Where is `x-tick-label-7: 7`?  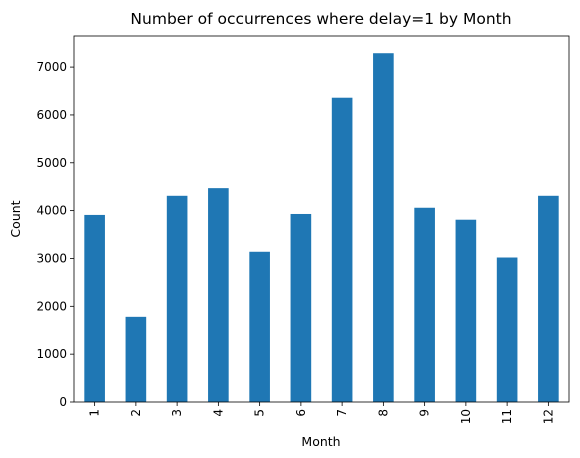 x-tick-label-7: 7 is located at coordinates (342, 413).